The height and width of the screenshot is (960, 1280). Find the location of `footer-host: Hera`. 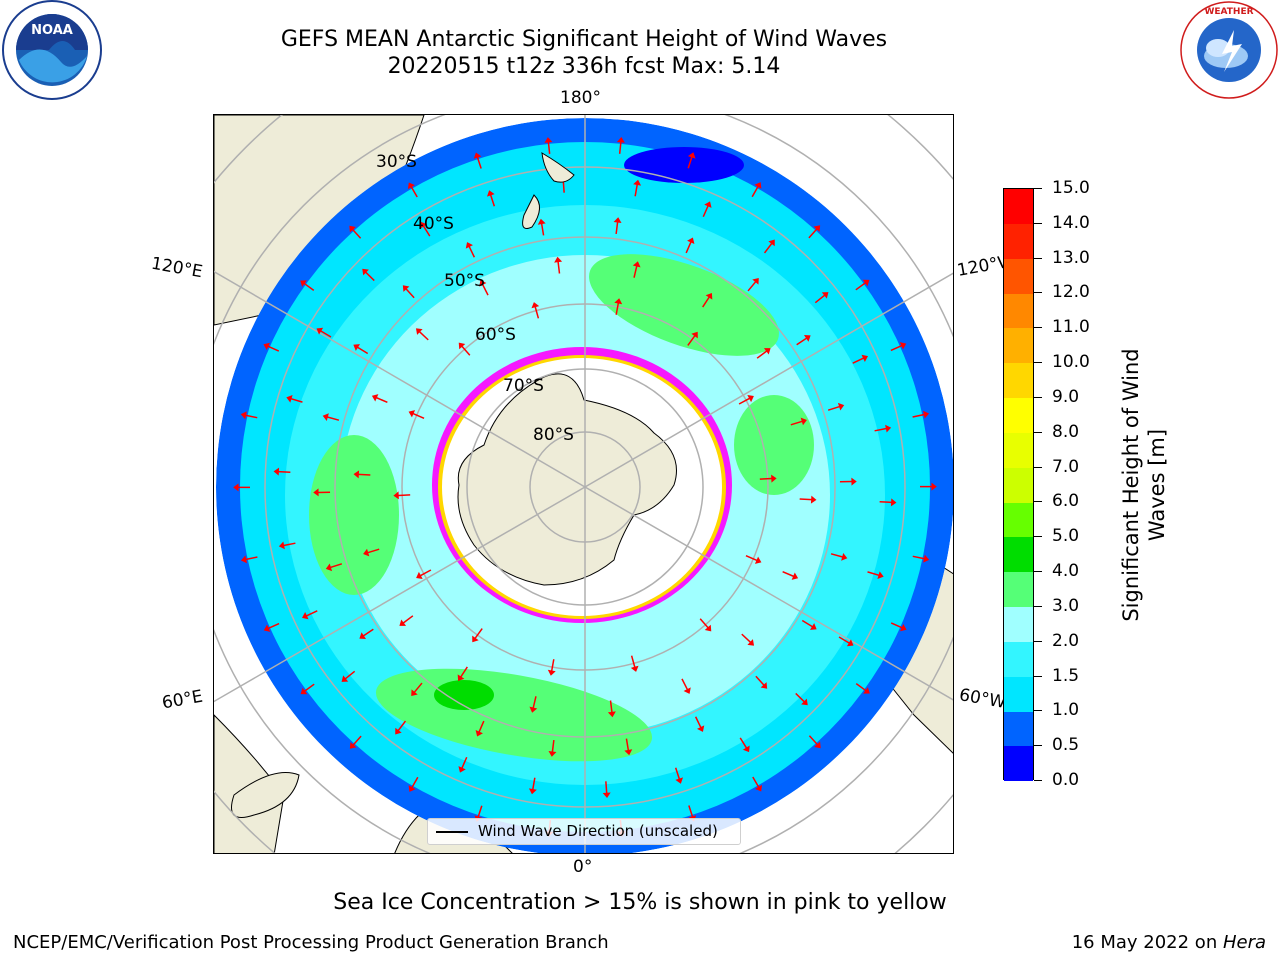

footer-host: Hera is located at coordinates (1244, 942).